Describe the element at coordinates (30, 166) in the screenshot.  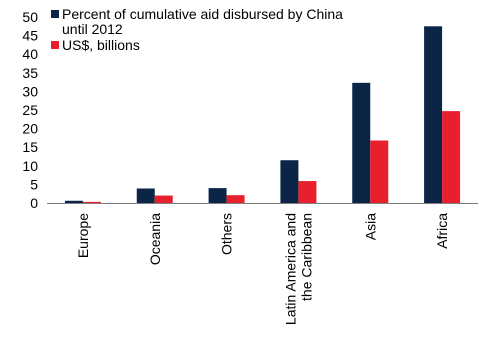
I see `y-tick-label: 10` at that location.